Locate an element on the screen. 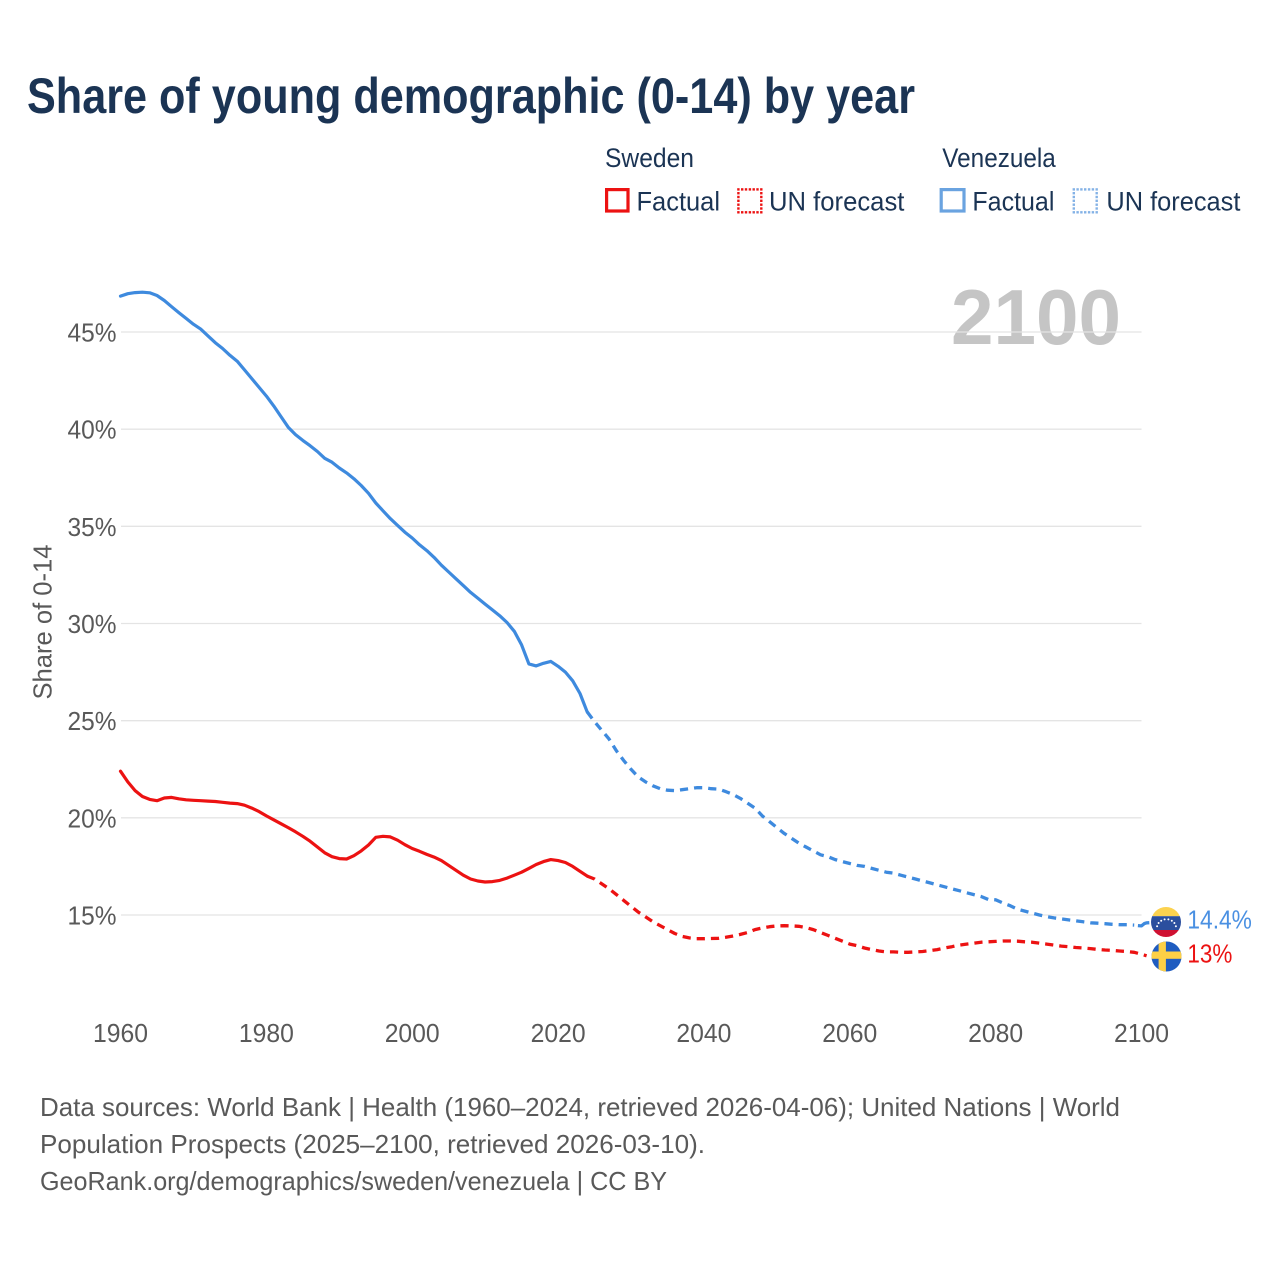 The image size is (1280, 1280). svg-text: 14.4% is located at coordinates (1219, 920).